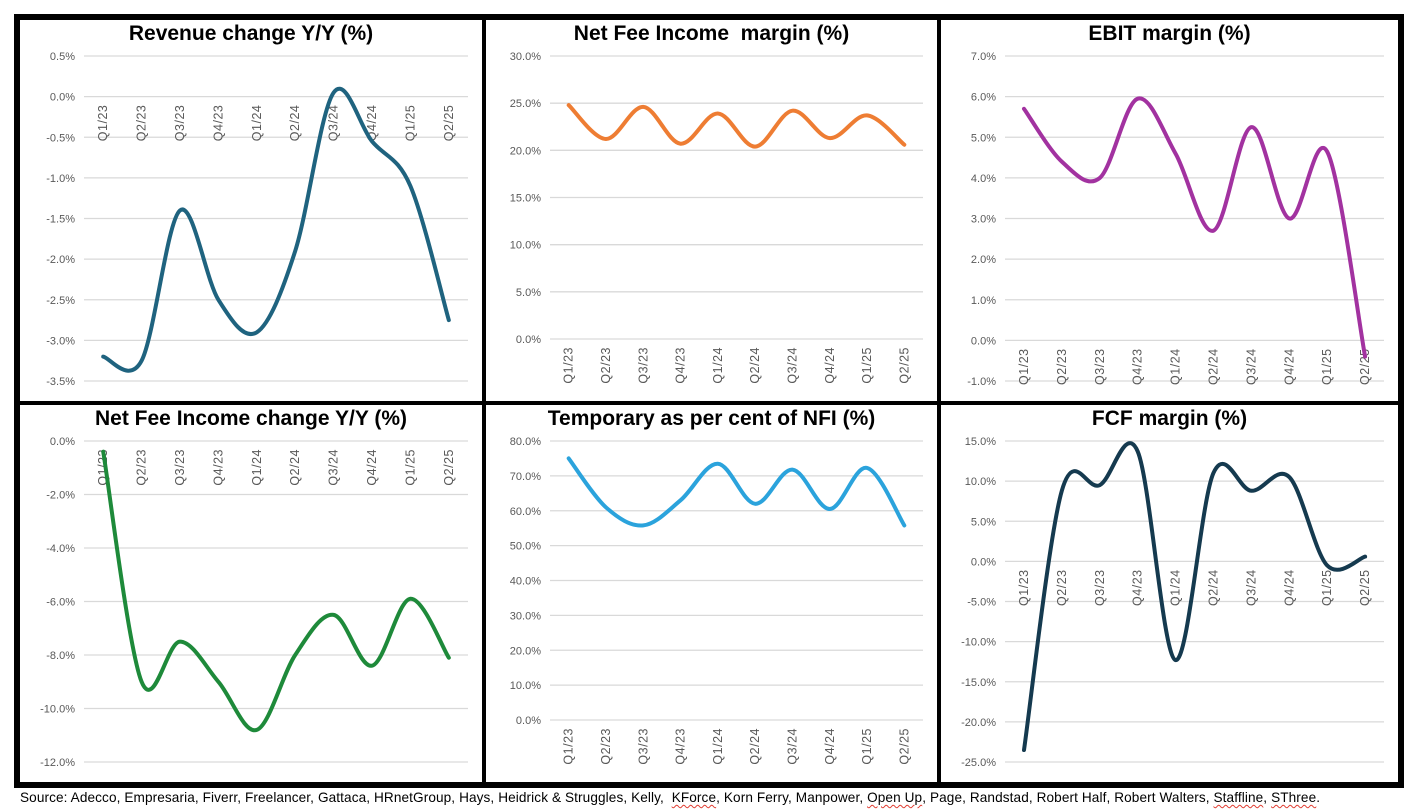 The image size is (1414, 811). Describe the element at coordinates (983, 179) in the screenshot. I see `svg-text: 4.0%` at that location.